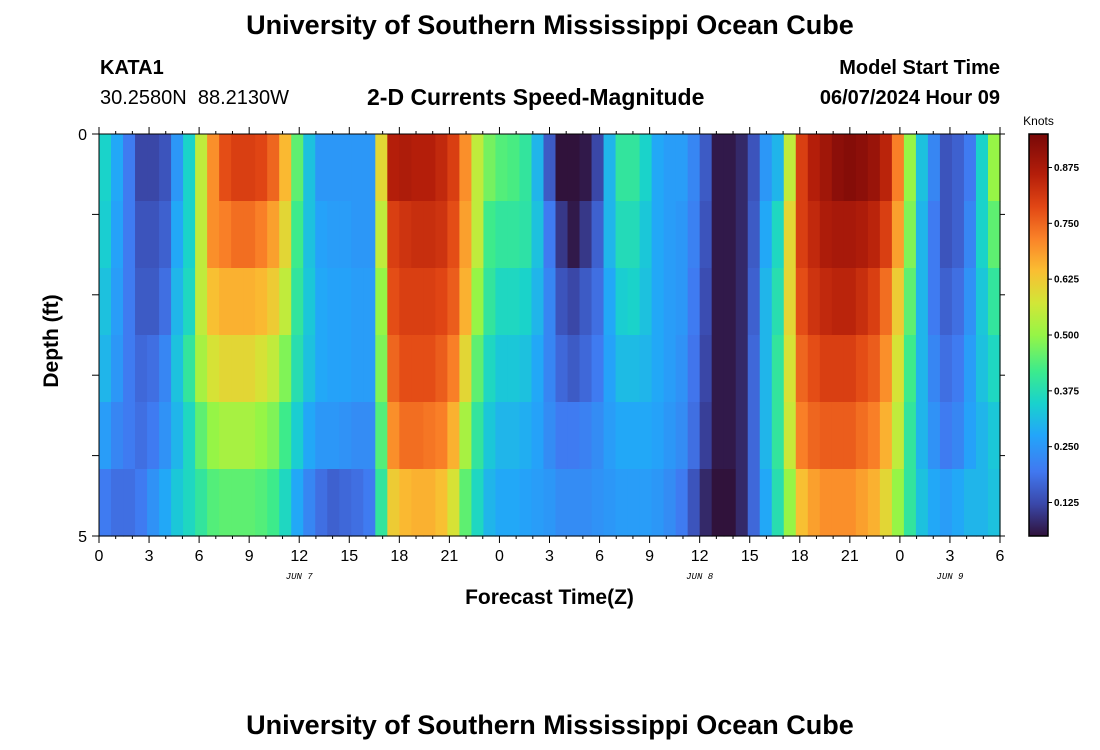 This screenshot has height=750, width=1100. What do you see at coordinates (700, 577) in the screenshot?
I see `date-label: JUN 8` at bounding box center [700, 577].